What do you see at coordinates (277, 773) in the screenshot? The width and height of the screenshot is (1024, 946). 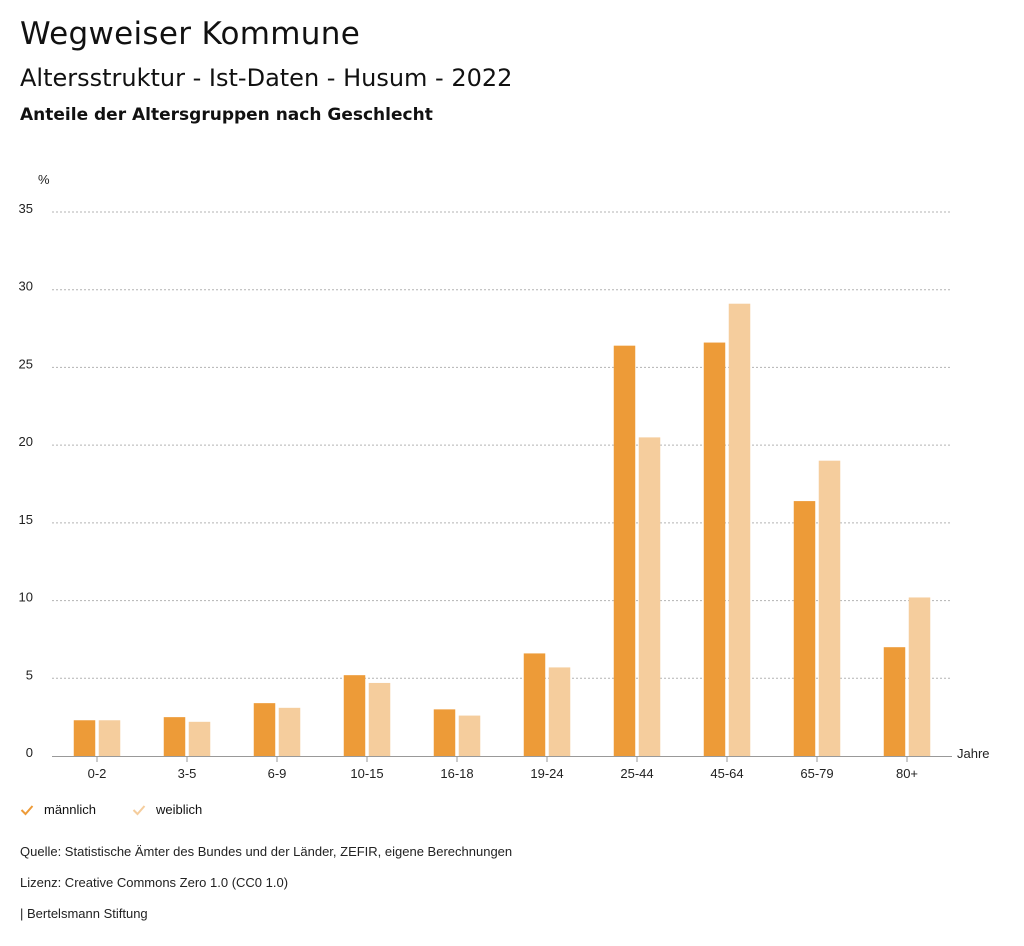 I see `x-tick-label: 6-9` at bounding box center [277, 773].